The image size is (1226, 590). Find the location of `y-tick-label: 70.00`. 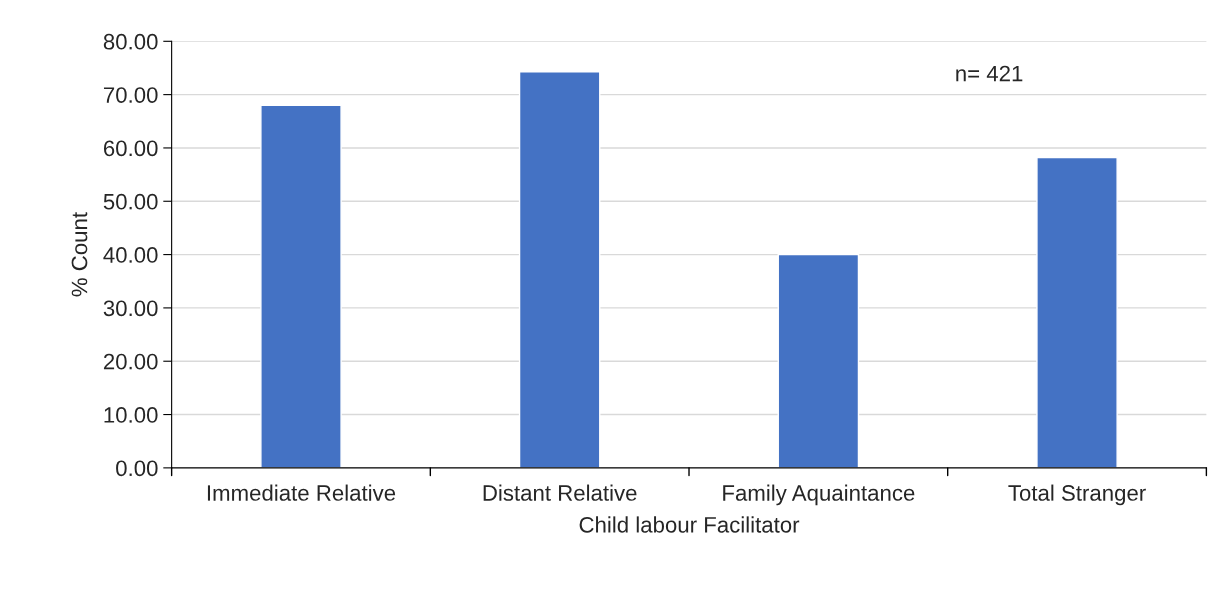

y-tick-label: 70.00 is located at coordinates (130, 95).